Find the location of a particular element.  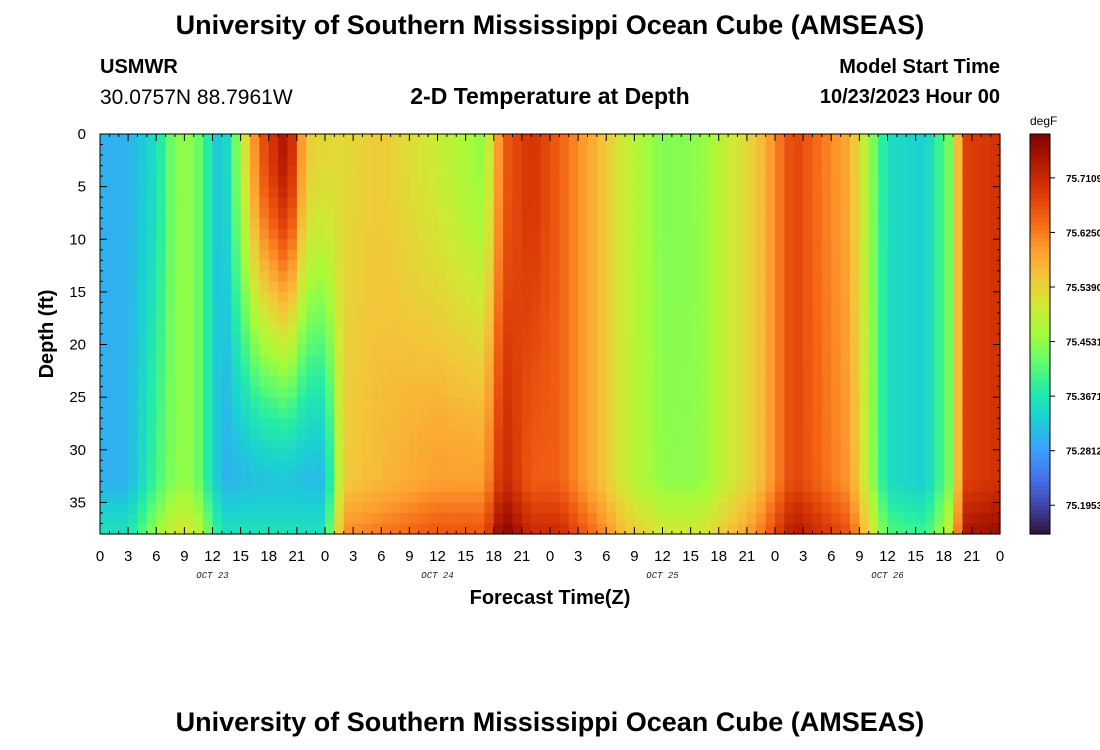

model-start-label: Model Start Time is located at coordinates (919, 67).